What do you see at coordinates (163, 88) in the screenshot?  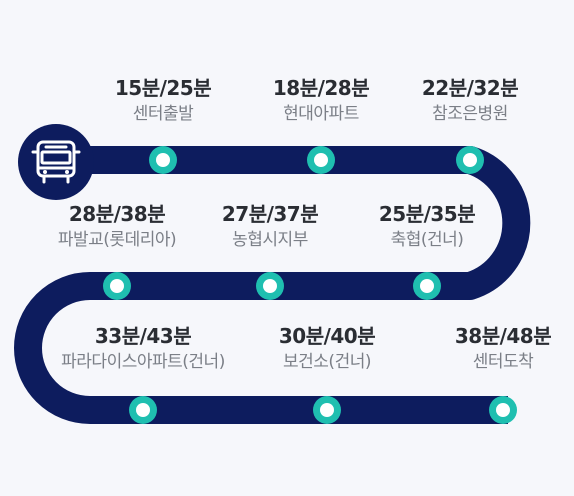 I see `stop-time: 15분/25분` at bounding box center [163, 88].